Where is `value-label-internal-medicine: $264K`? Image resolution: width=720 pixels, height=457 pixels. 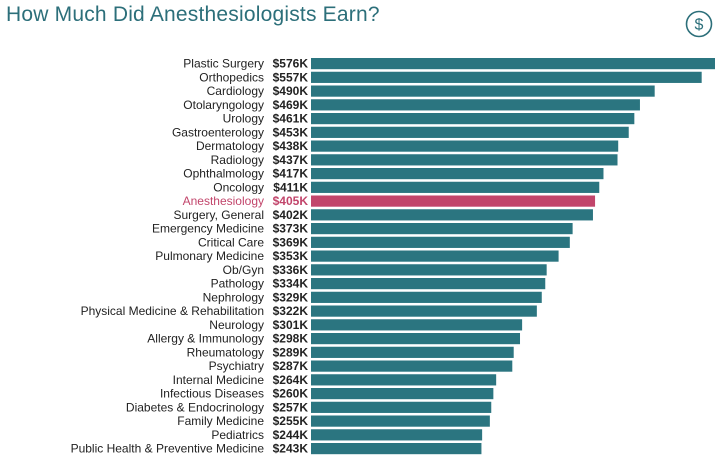 value-label-internal-medicine: $264K is located at coordinates (291, 380).